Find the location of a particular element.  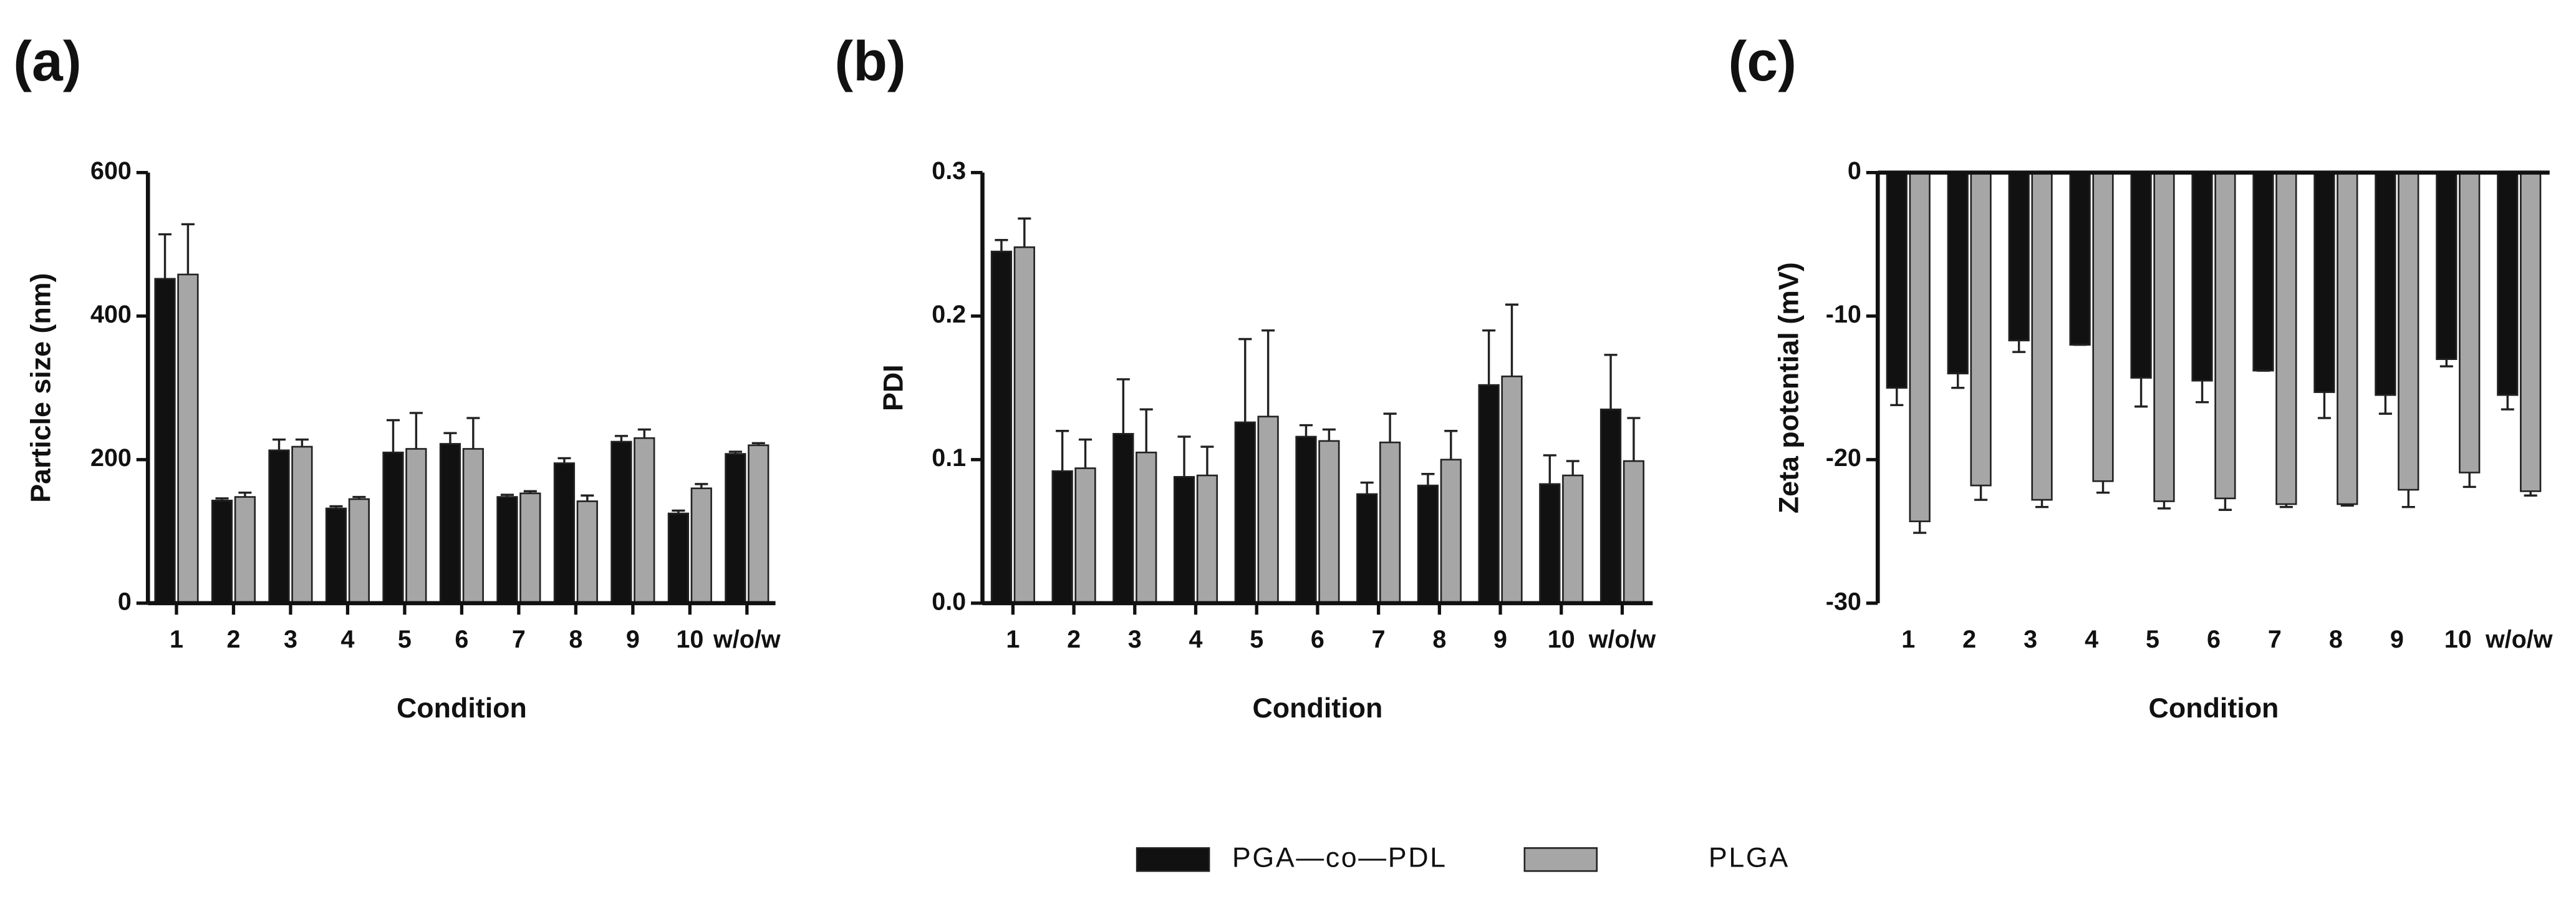

y-tick-label: 0.1 is located at coordinates (949, 458).